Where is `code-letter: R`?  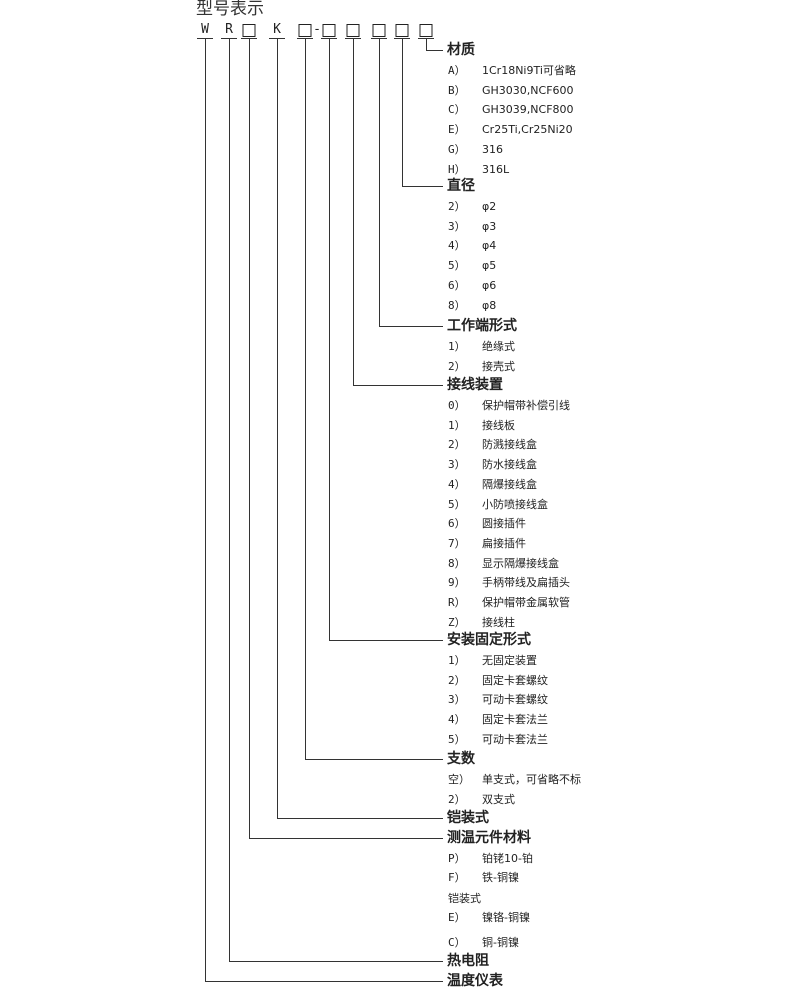
code-letter: R is located at coordinates (229, 29).